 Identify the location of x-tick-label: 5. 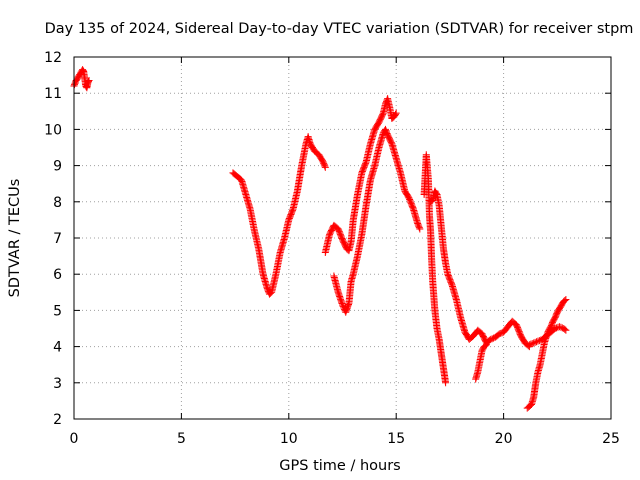
(181, 439).